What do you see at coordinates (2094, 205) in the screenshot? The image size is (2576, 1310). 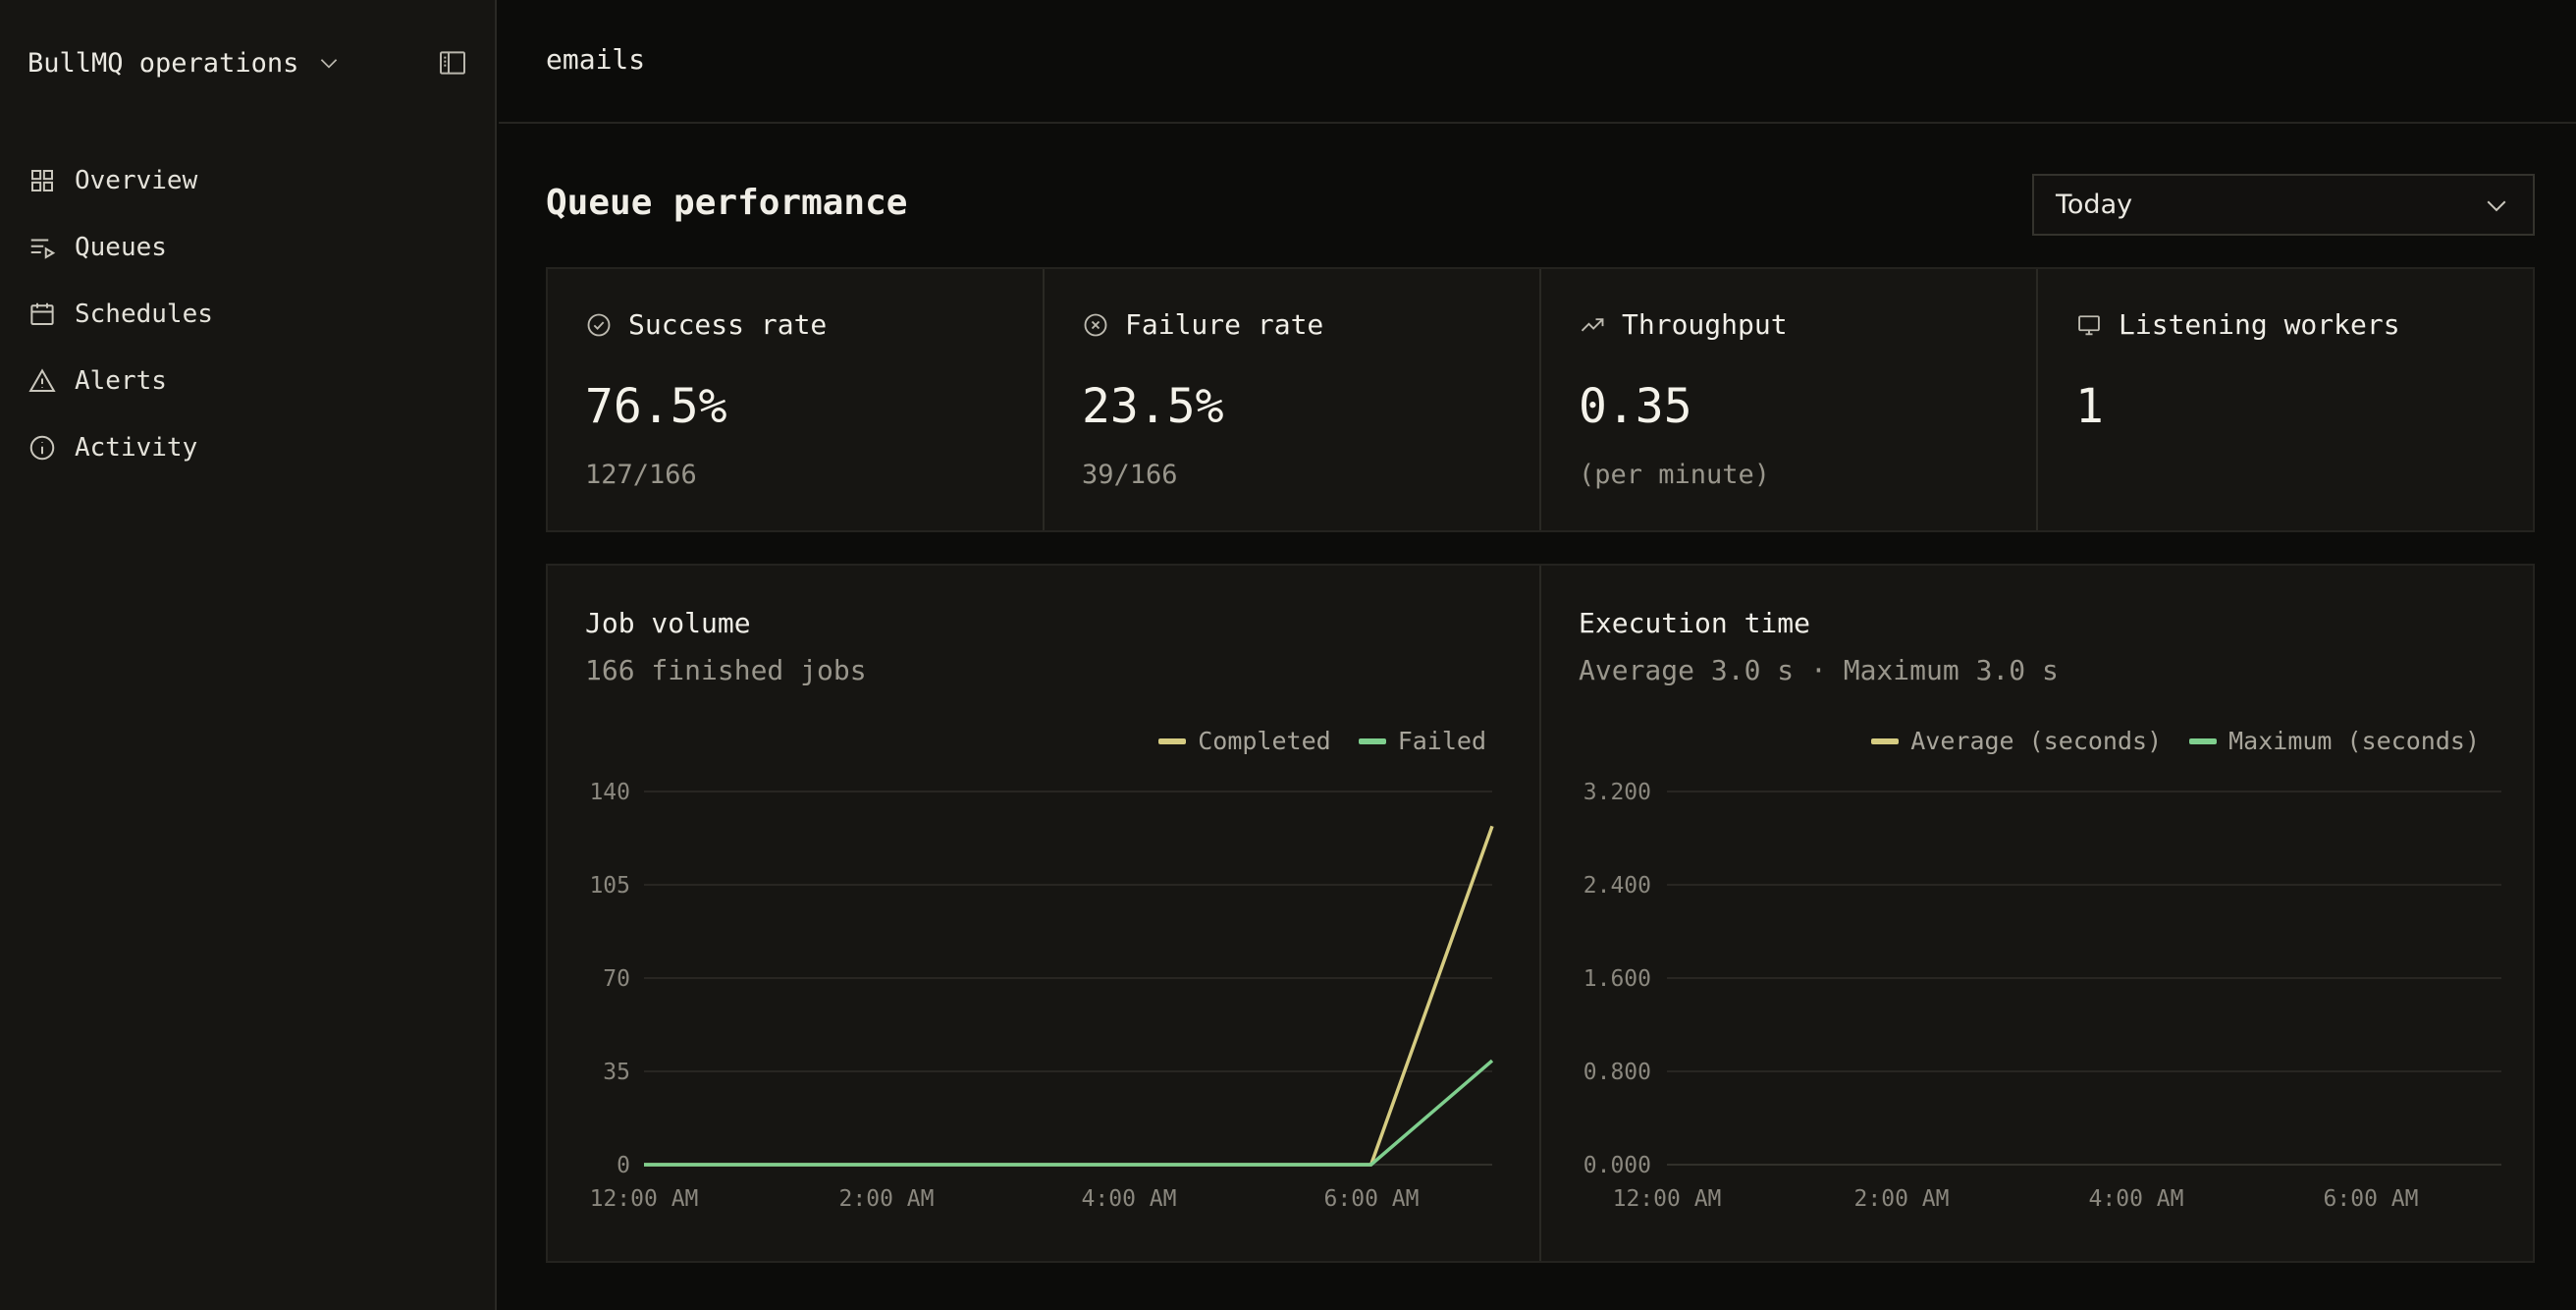 I see `date-range-value: Today` at bounding box center [2094, 205].